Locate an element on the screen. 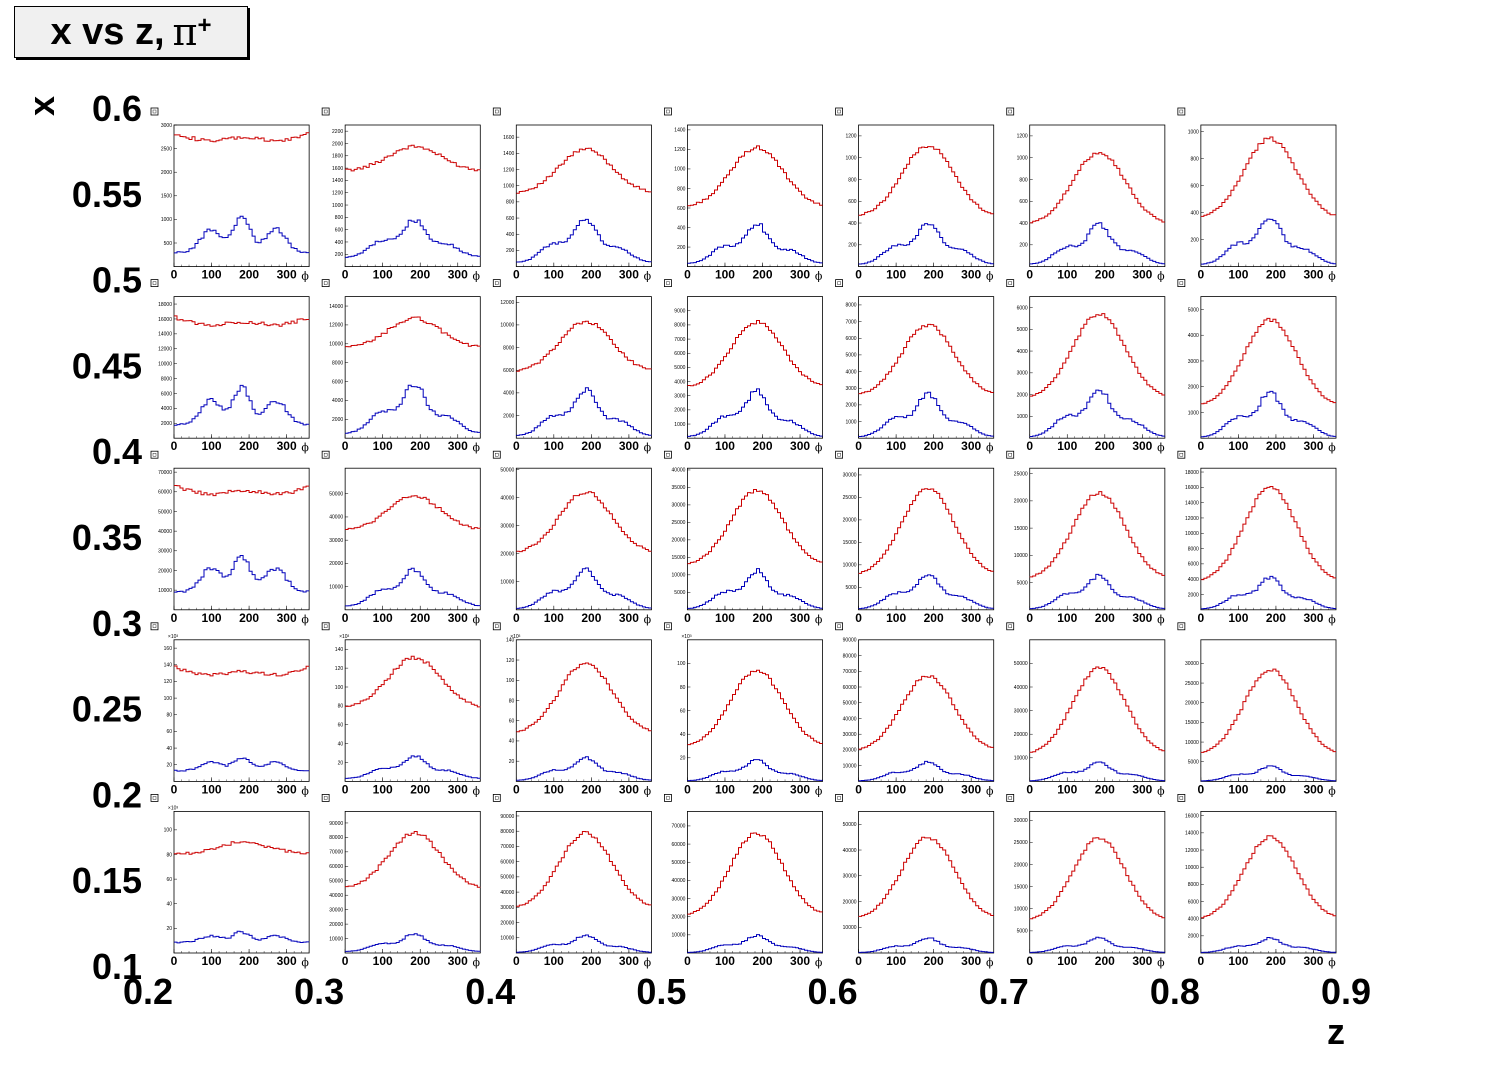  panel-y-tick-label: 40 is located at coordinates (169, 905).